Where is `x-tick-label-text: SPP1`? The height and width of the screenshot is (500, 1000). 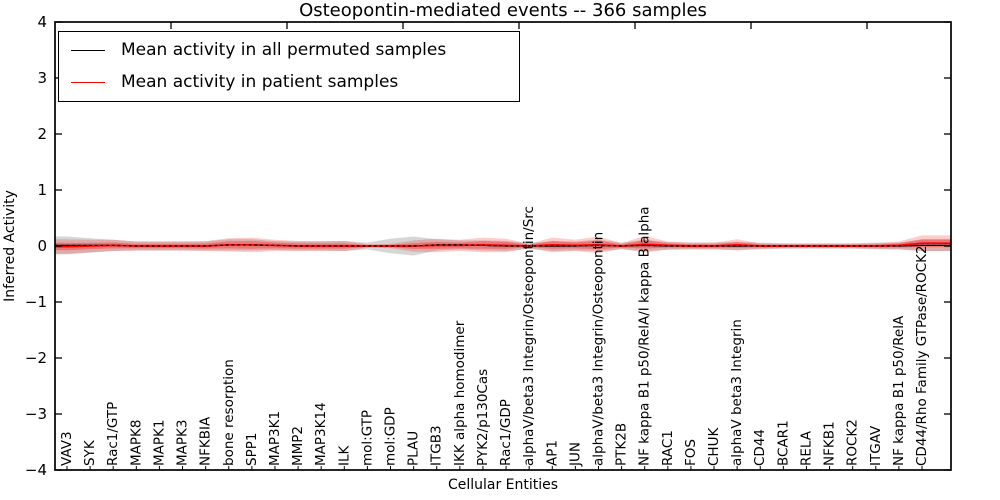 x-tick-label-text: SPP1 is located at coordinates (252, 449).